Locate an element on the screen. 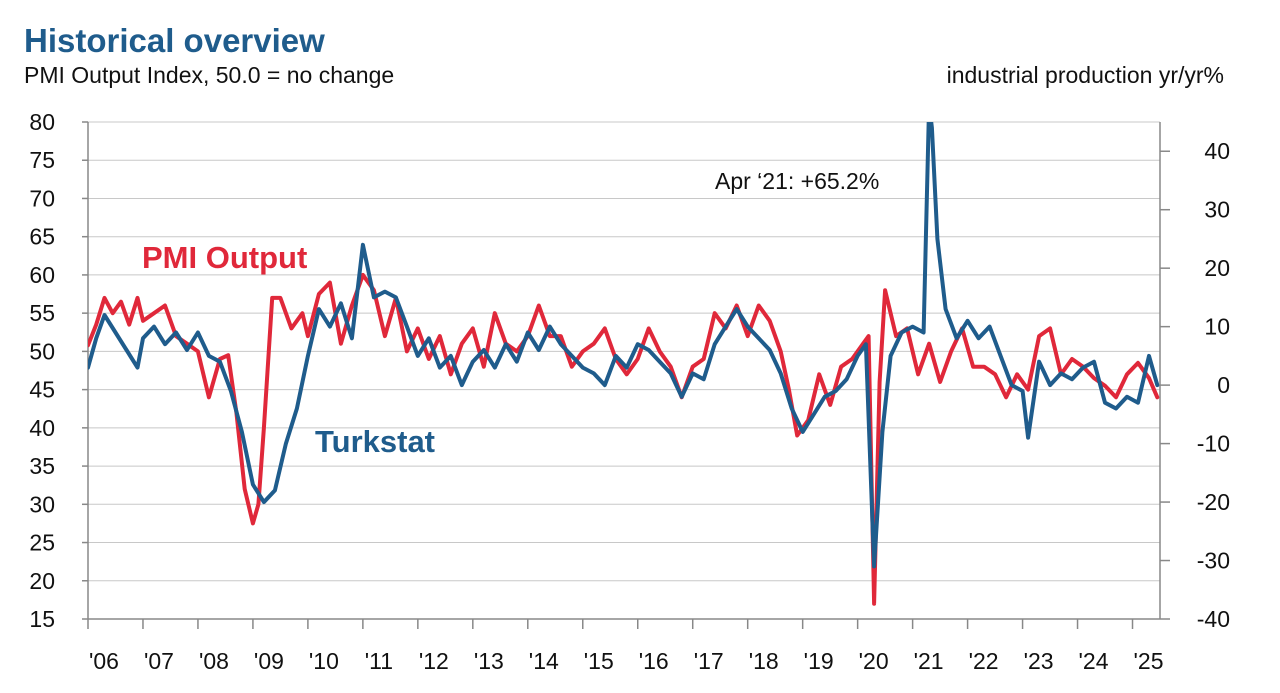 The height and width of the screenshot is (693, 1280). right-tick-label: 10 is located at coordinates (1217, 327).